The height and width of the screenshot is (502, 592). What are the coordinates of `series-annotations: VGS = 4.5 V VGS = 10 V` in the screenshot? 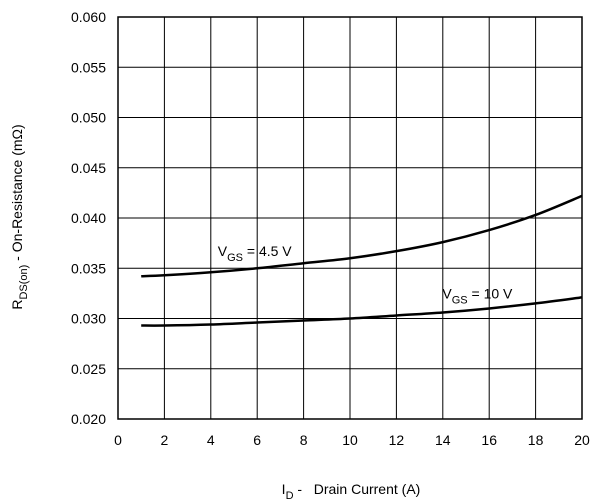 It's located at (365, 274).